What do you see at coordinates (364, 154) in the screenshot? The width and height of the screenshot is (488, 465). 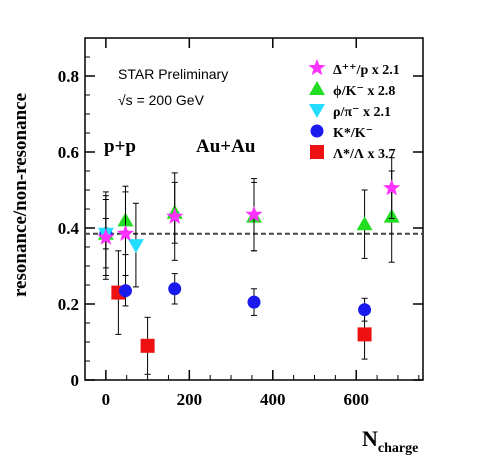 I see `legend-label: Λ*/Λ x 3.7` at bounding box center [364, 154].